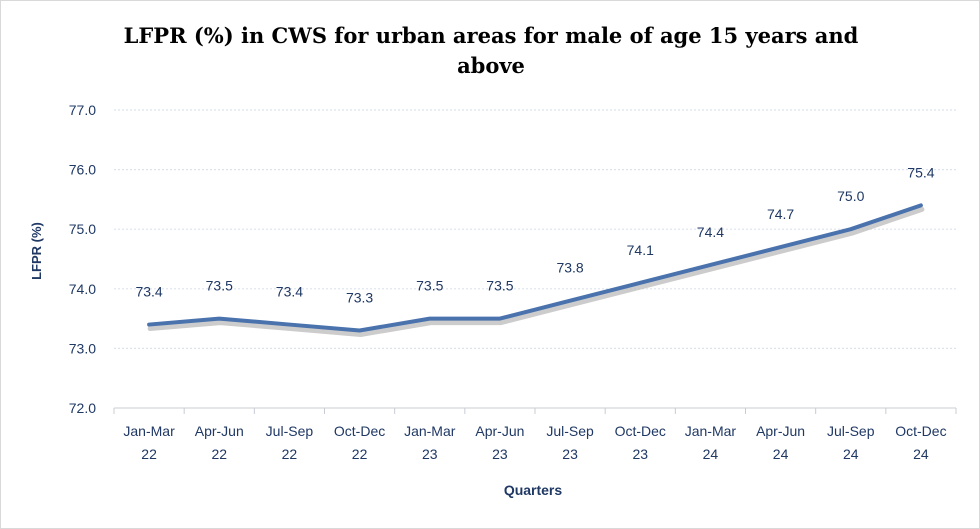 The image size is (980, 529). What do you see at coordinates (710, 232) in the screenshot?
I see `data-label: 74.4` at bounding box center [710, 232].